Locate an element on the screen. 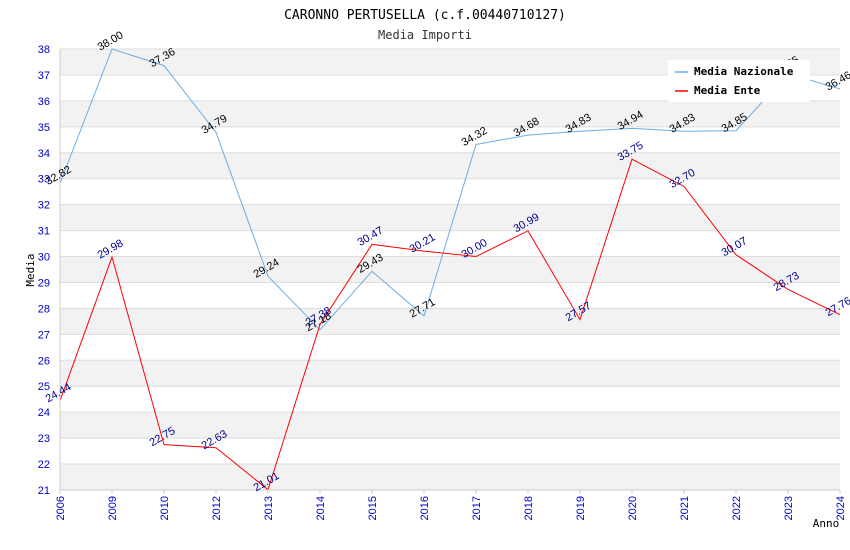 This screenshot has width=850, height=550. x-tick-label: 2012 is located at coordinates (217, 508).